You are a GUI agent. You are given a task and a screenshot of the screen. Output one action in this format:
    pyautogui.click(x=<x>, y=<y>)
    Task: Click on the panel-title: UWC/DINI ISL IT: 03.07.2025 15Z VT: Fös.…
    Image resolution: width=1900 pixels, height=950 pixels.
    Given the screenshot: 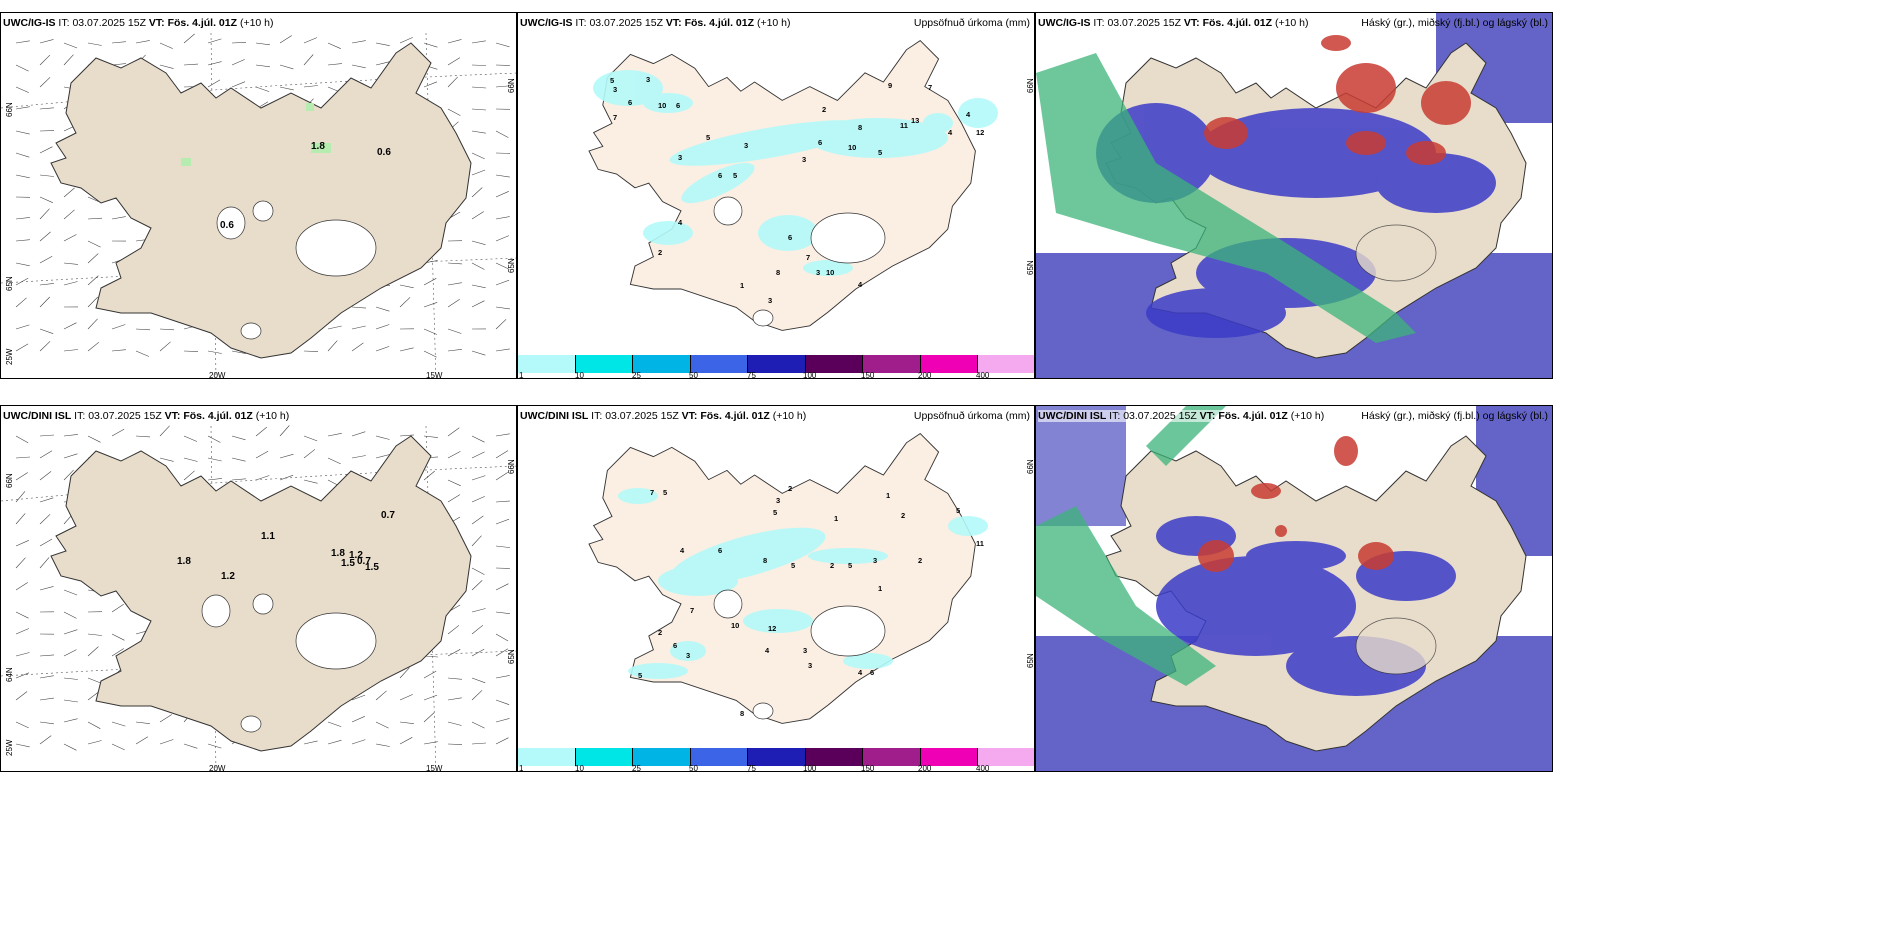 What is the action you would take?
    pyautogui.click(x=663, y=416)
    